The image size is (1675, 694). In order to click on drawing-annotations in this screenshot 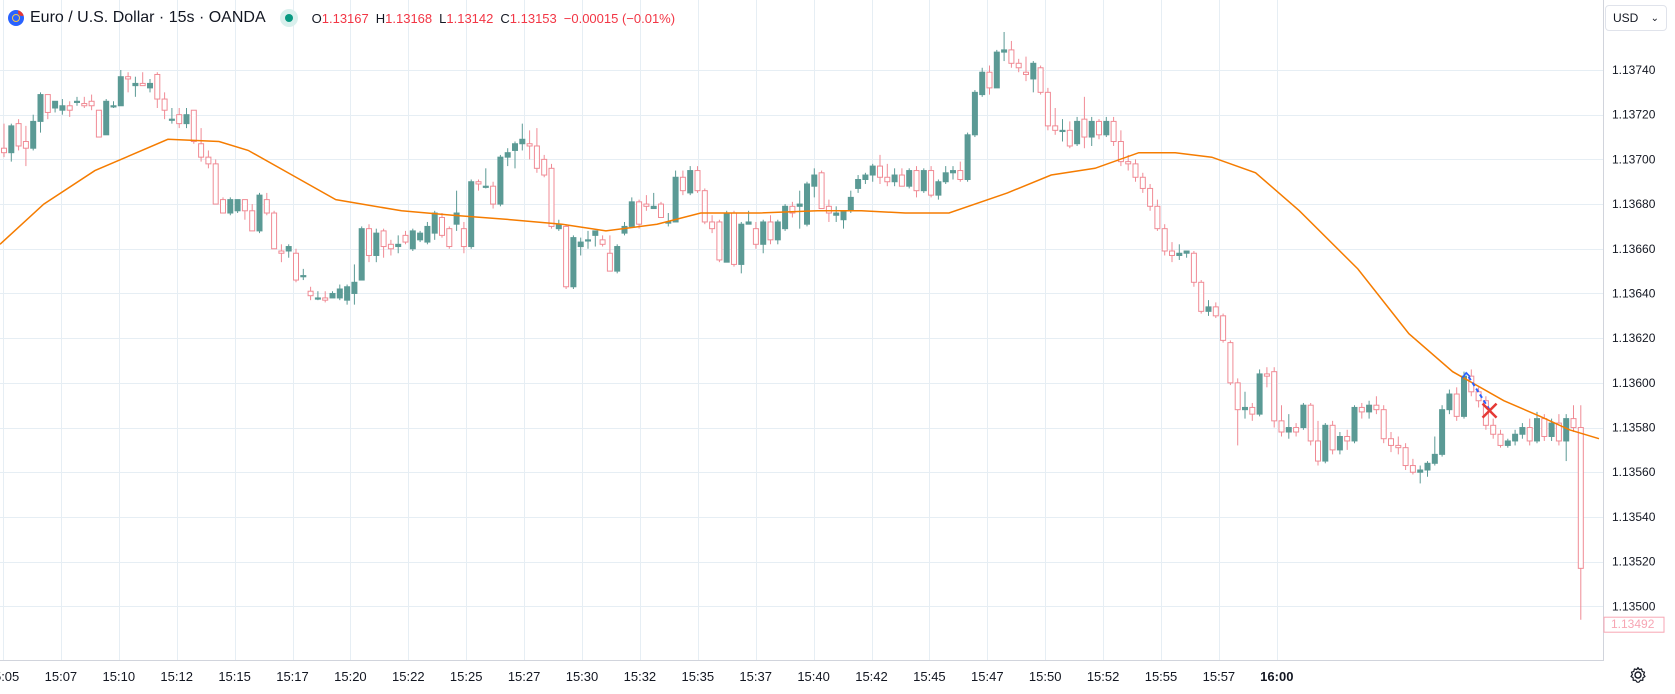, I will do `click(1479, 395)`.